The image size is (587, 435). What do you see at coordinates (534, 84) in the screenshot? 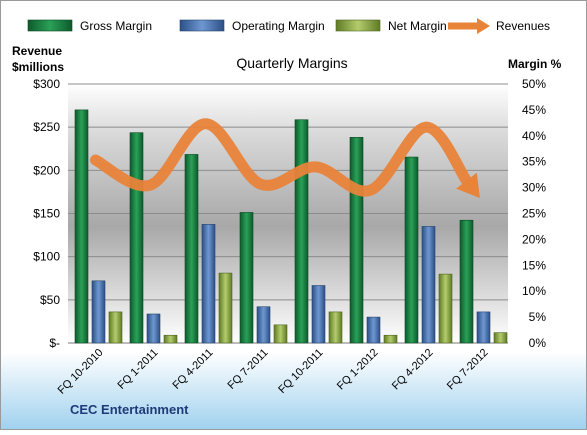
I see `right-tick-label: 50%` at bounding box center [534, 84].